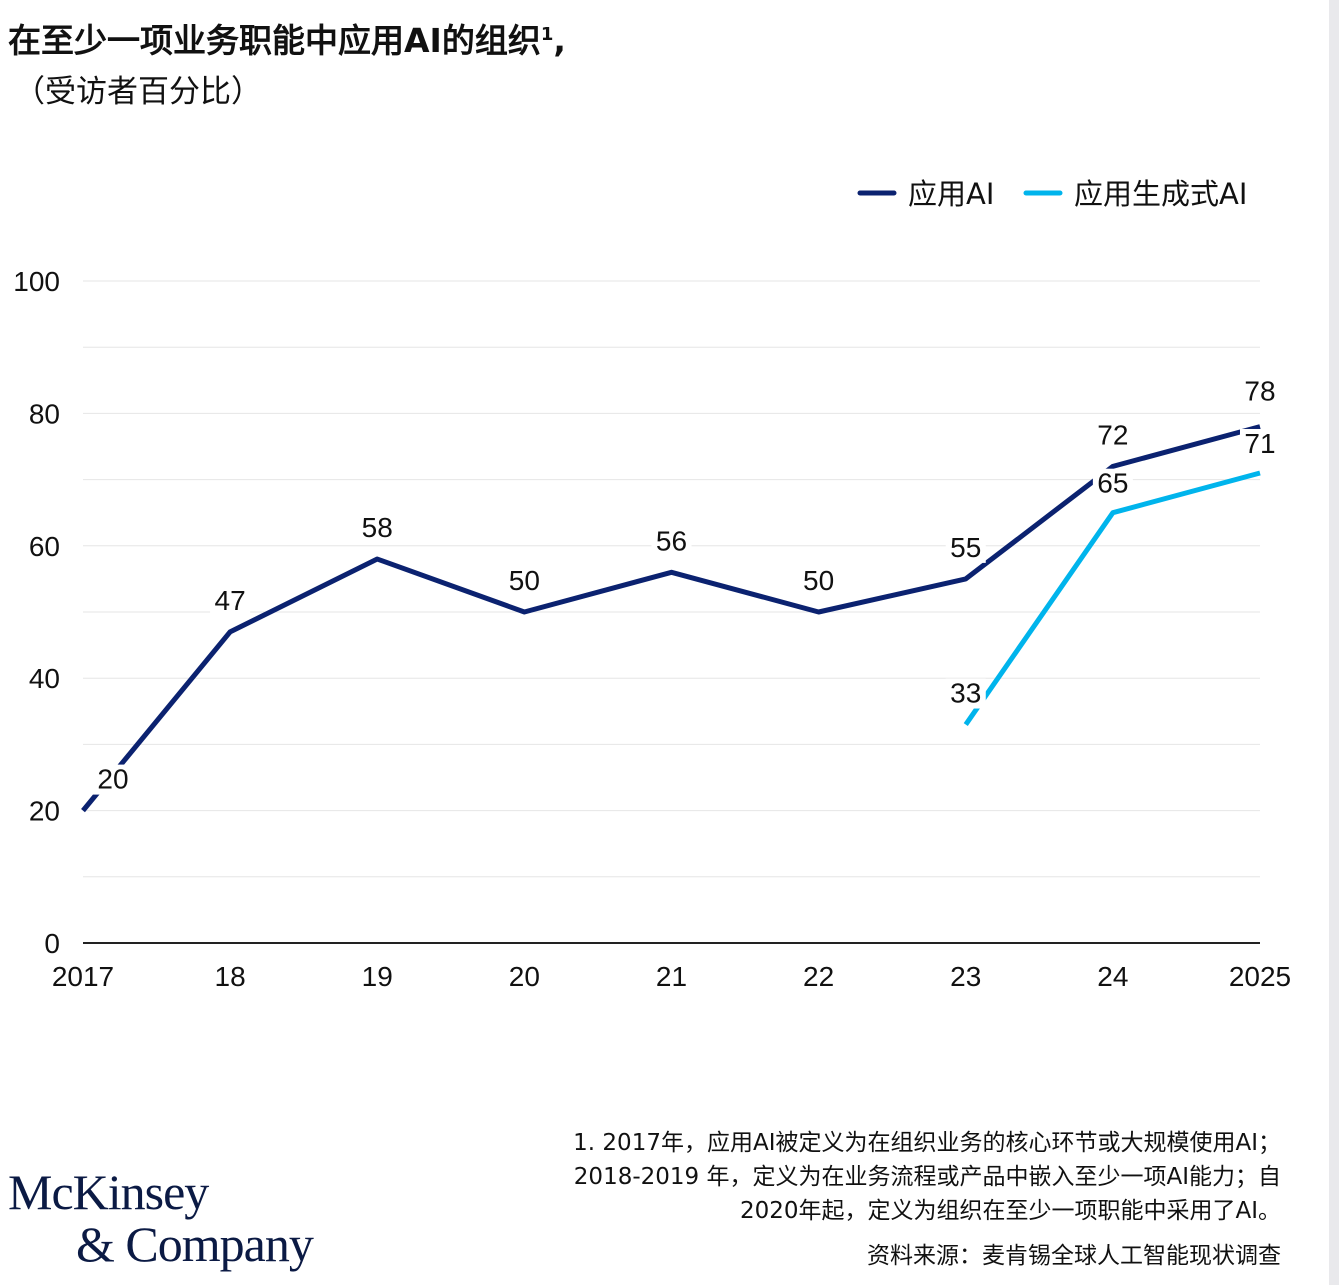  I want to click on x-tick-label: 2025, so click(1260, 976).